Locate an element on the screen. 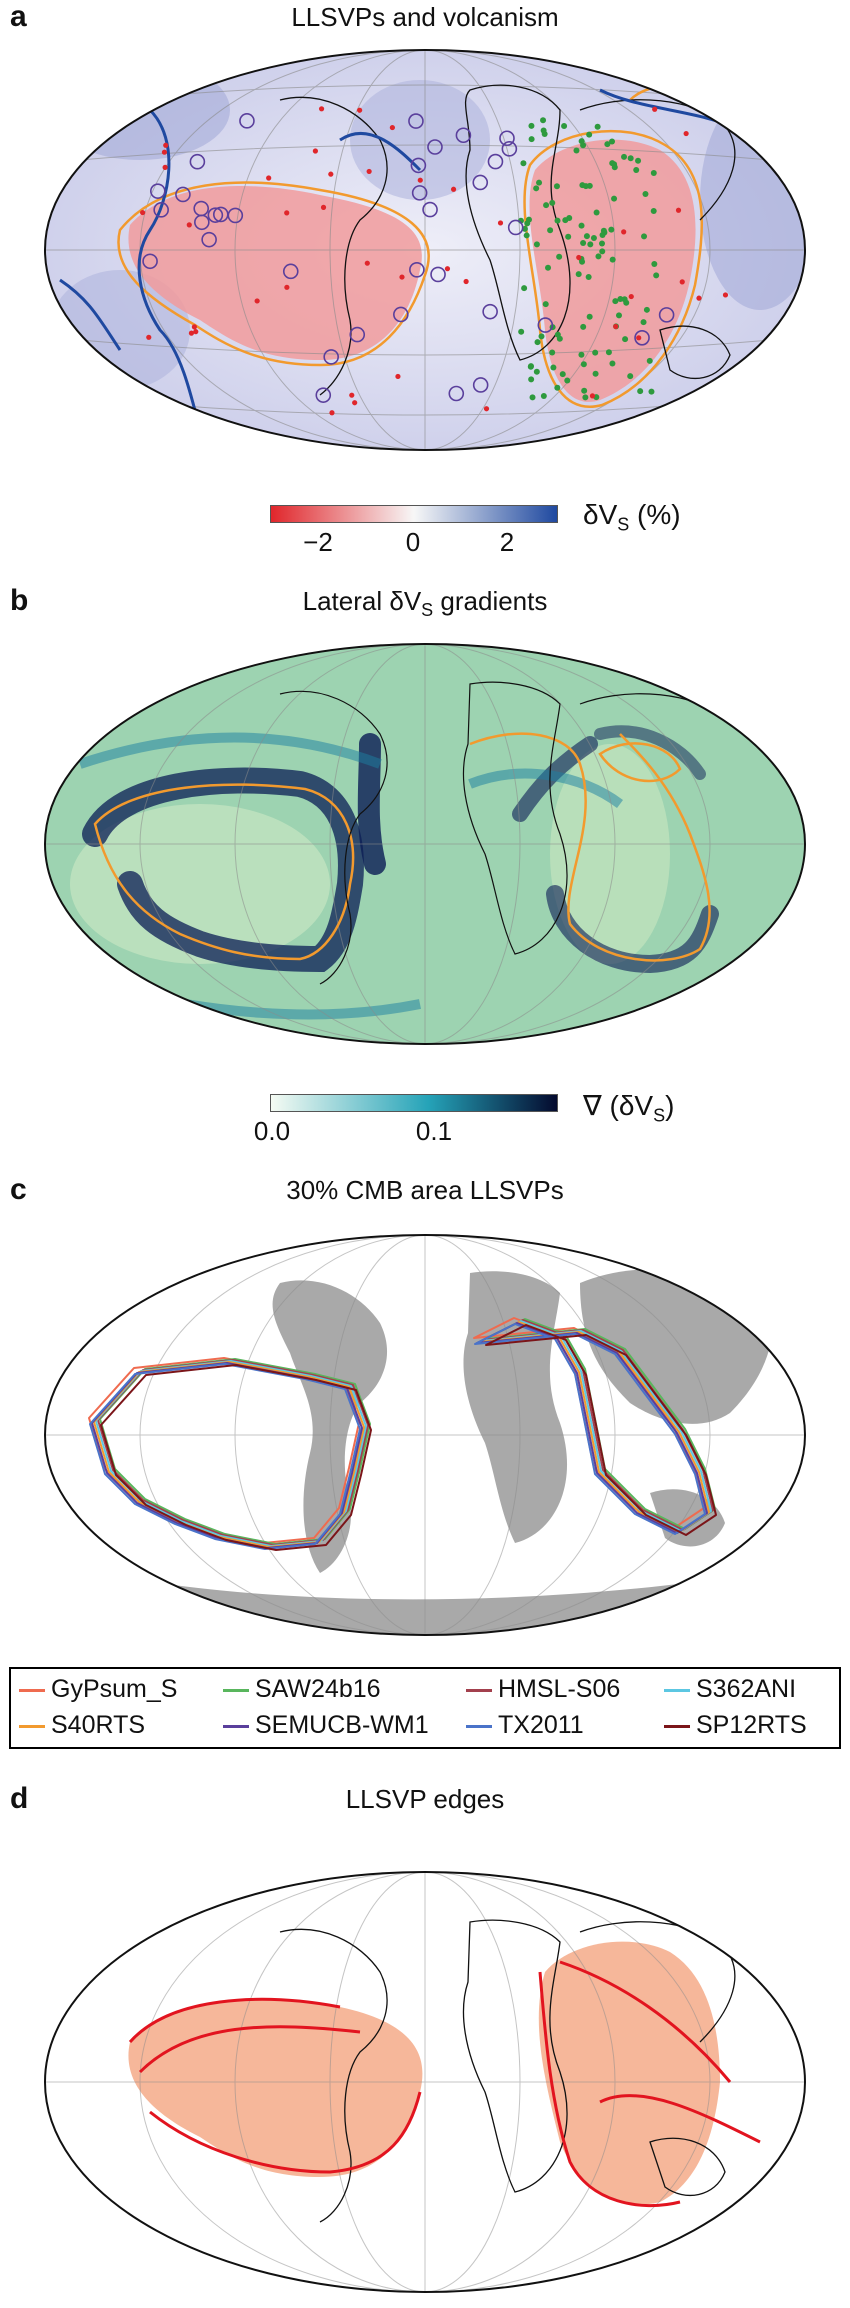 Image resolution: width=850 pixels, height=2308 pixels. colorbar-b-tick-1: 0.0 is located at coordinates (272, 1131).